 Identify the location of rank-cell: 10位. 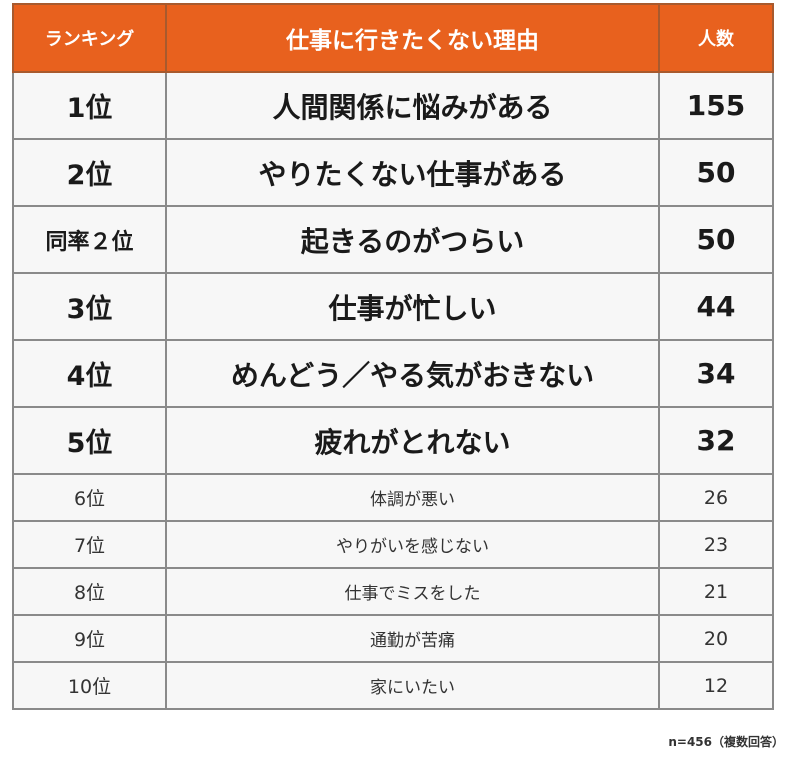
(89, 685).